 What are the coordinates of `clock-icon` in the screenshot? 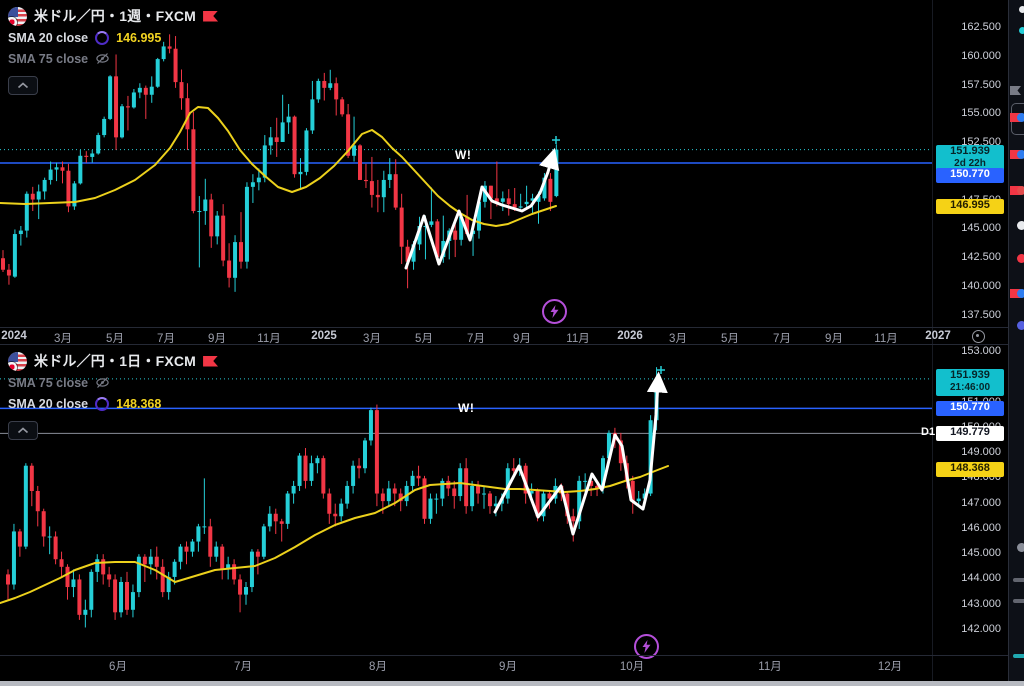 It's located at (978, 336).